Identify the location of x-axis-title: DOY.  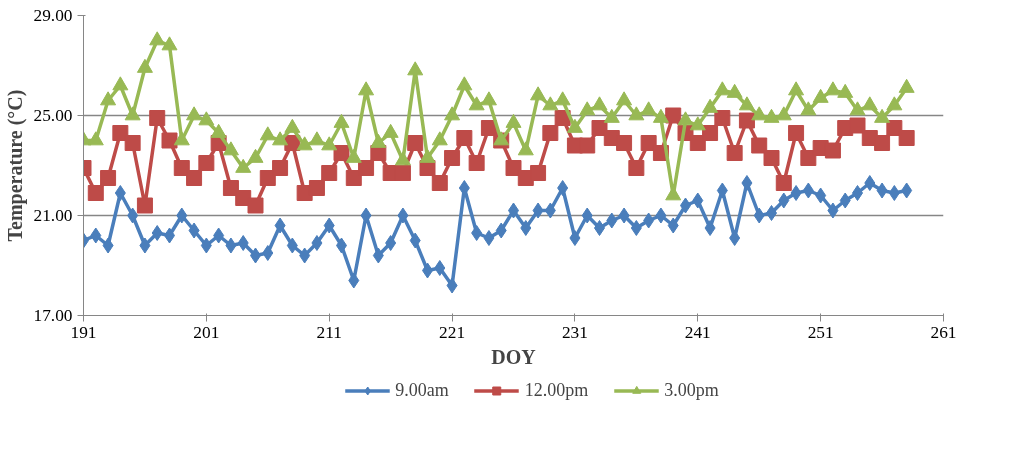
(514, 356).